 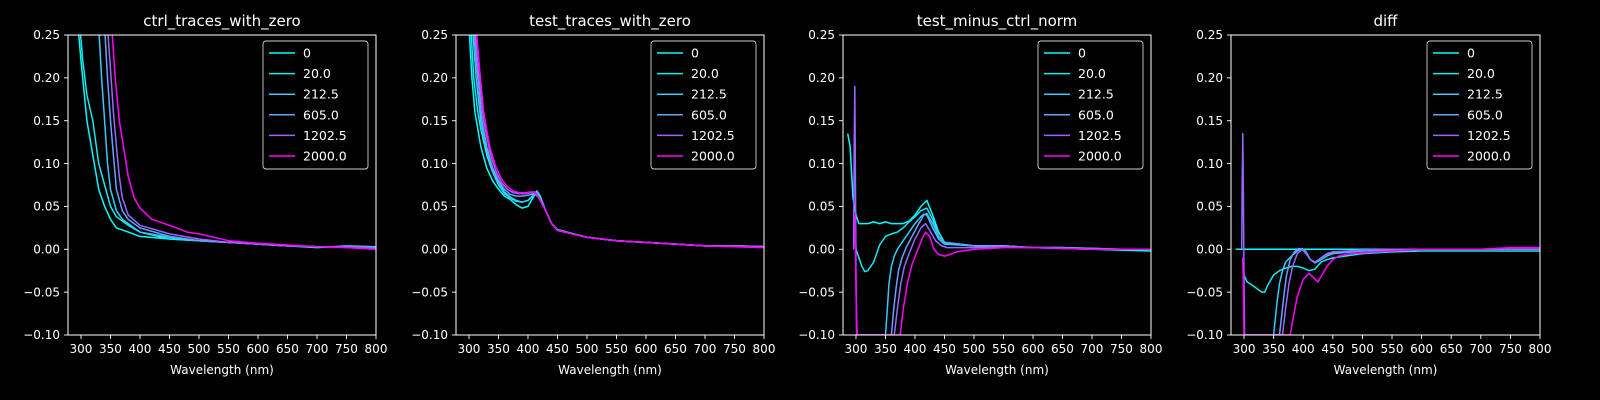 I want to click on chart-title: test_minus_ctrl_norm, so click(x=997, y=21).